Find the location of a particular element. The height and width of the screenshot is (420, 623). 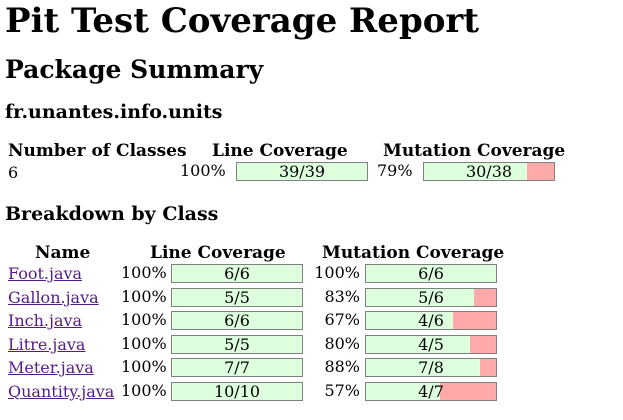

summary-line-bar: 39/39 is located at coordinates (302, 171).